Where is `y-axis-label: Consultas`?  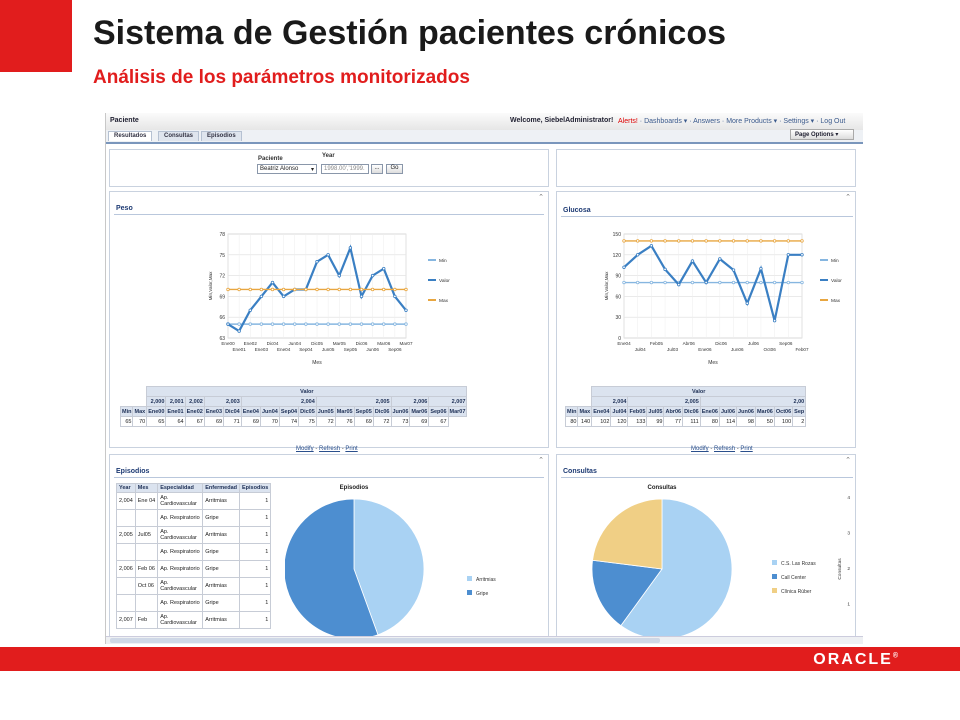
y-axis-label: Consultas is located at coordinates (840, 569).